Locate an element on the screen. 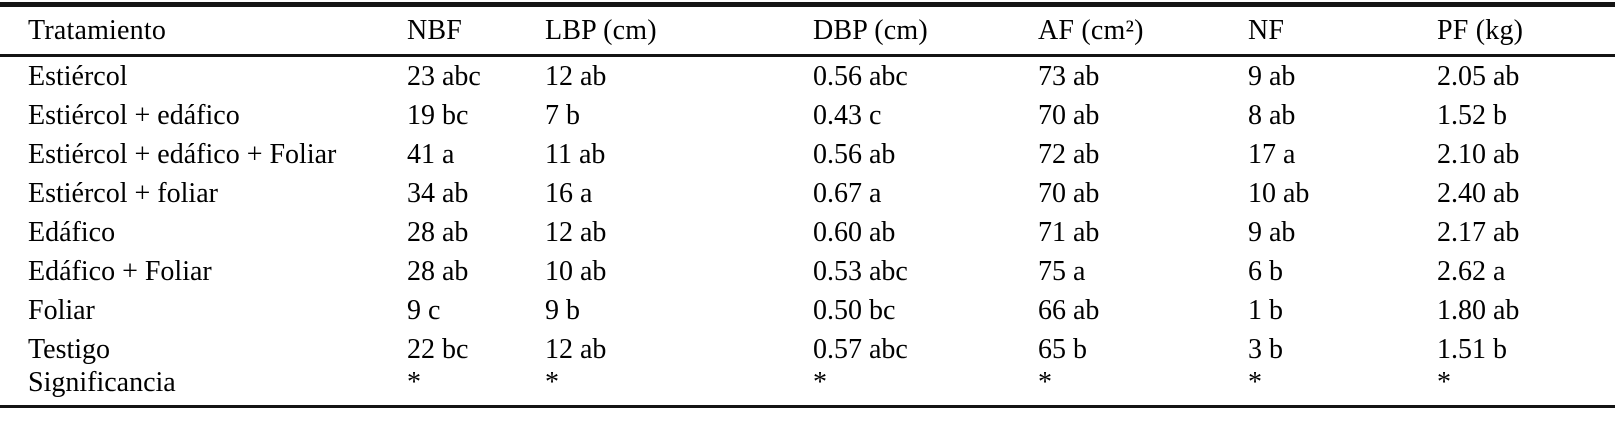  treatment-label: Foliar is located at coordinates (61, 310).